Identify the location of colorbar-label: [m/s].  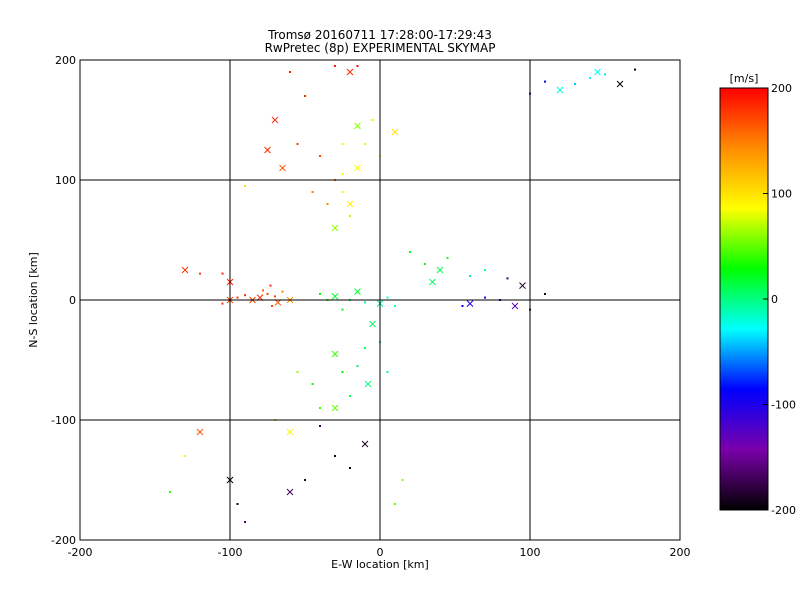
(744, 78).